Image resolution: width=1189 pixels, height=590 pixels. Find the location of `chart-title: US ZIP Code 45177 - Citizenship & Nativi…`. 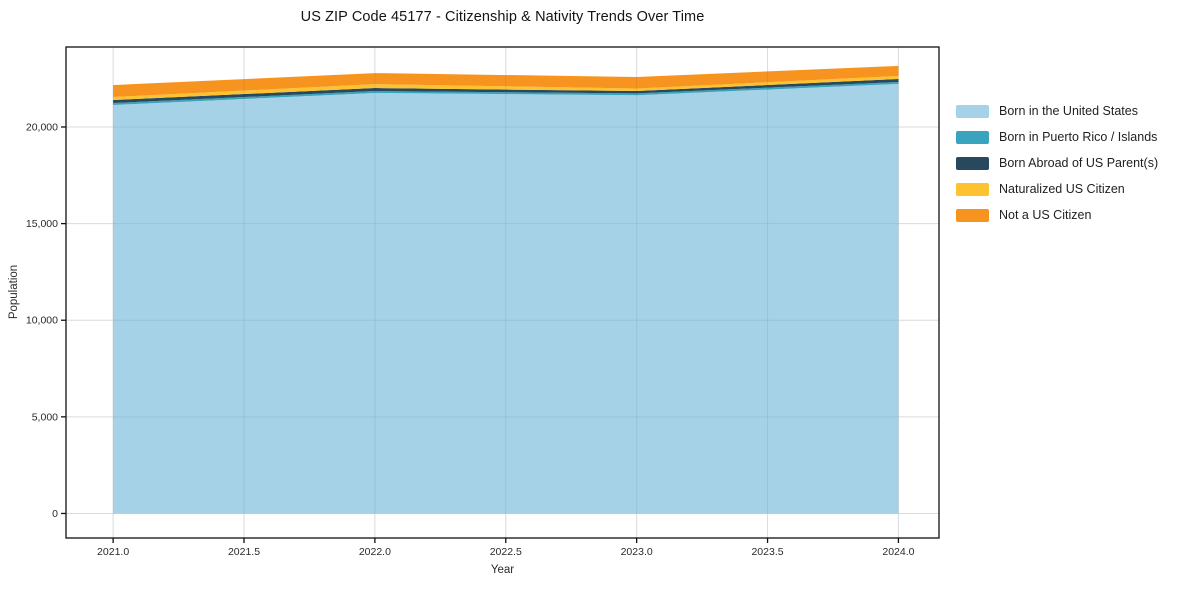

chart-title: US ZIP Code 45177 - Citizenship & Nativi… is located at coordinates (502, 17).